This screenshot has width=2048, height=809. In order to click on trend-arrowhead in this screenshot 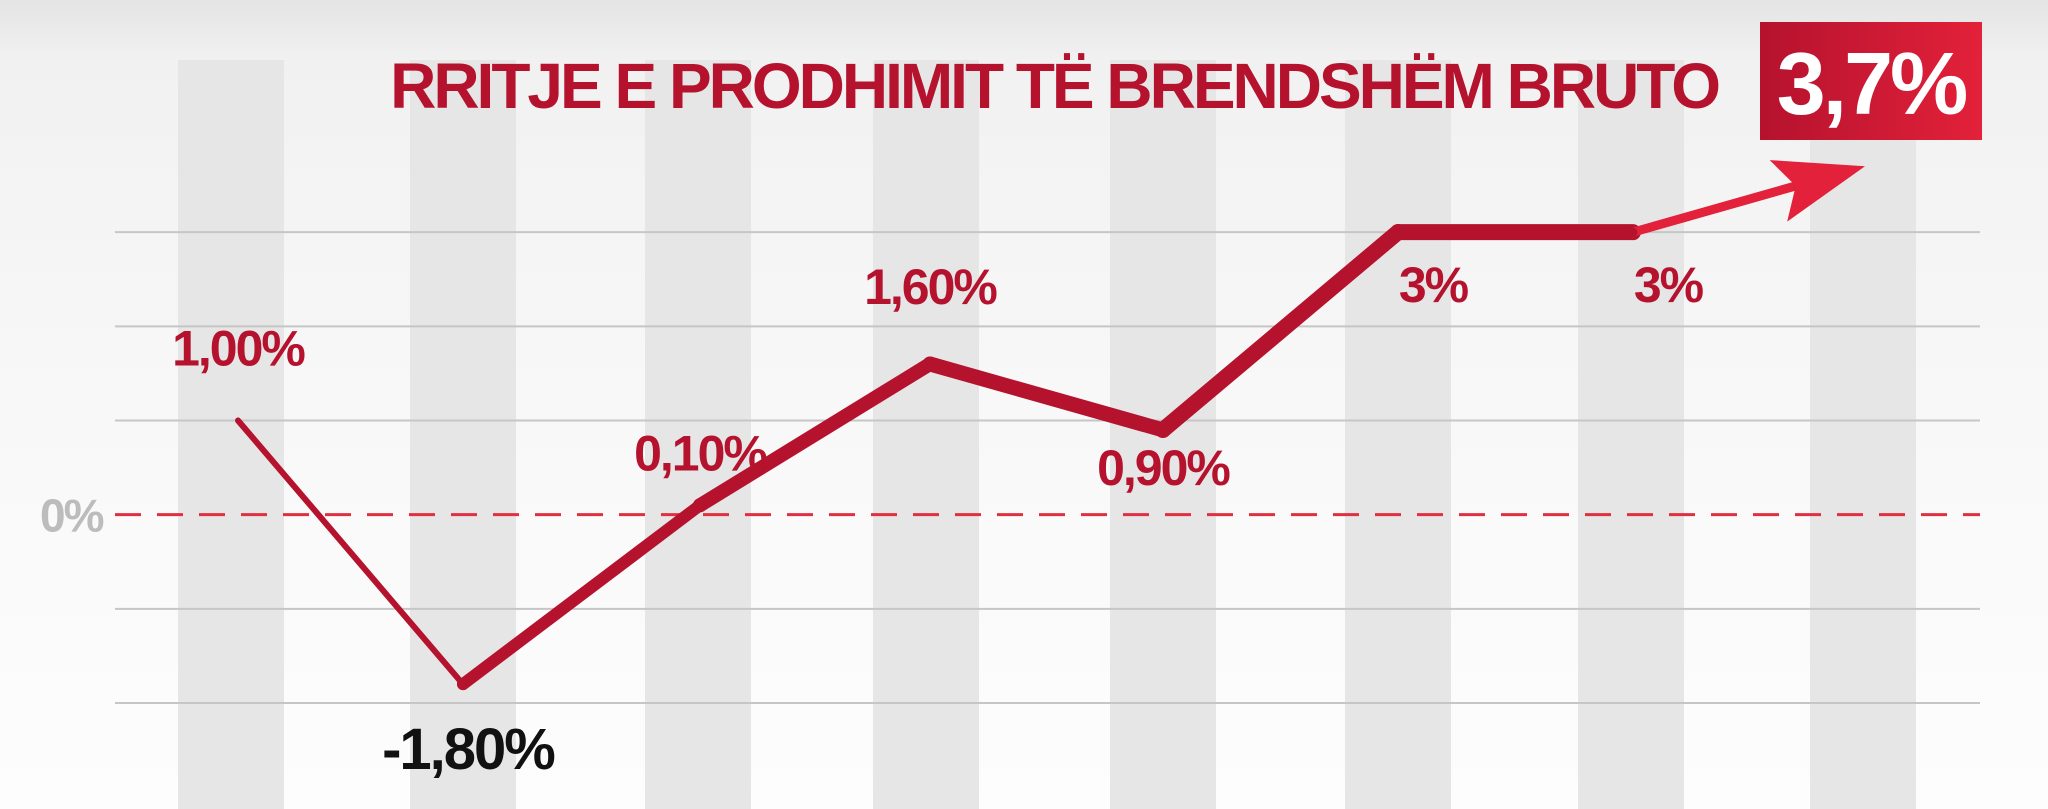, I will do `click(1817, 191)`.